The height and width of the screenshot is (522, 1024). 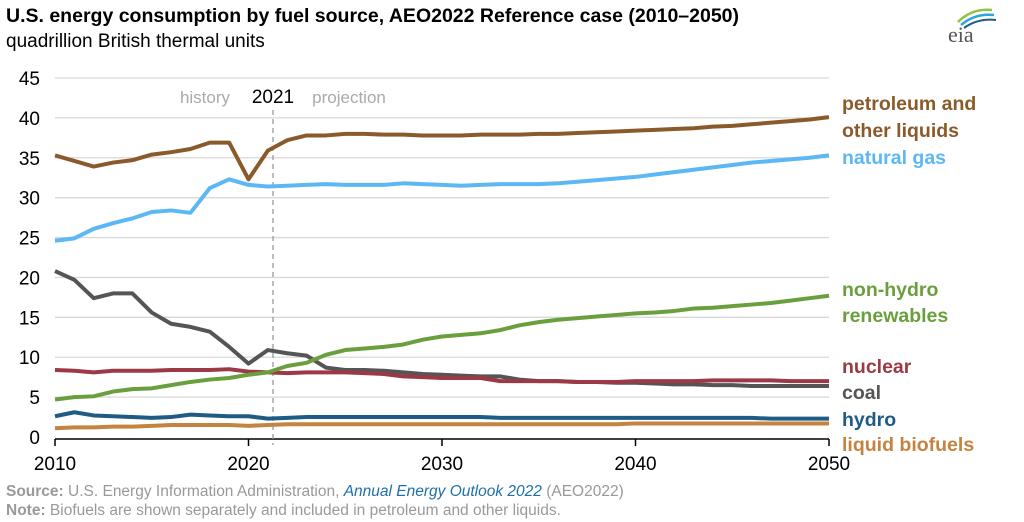 What do you see at coordinates (442, 198) in the screenshot?
I see `series-line-natural-gas` at bounding box center [442, 198].